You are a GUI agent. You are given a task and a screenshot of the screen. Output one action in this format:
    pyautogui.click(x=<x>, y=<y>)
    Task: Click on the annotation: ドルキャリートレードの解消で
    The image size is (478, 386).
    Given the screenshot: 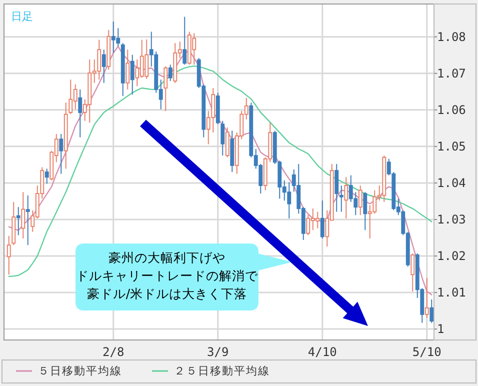 What is the action you would take?
    pyautogui.click(x=167, y=275)
    